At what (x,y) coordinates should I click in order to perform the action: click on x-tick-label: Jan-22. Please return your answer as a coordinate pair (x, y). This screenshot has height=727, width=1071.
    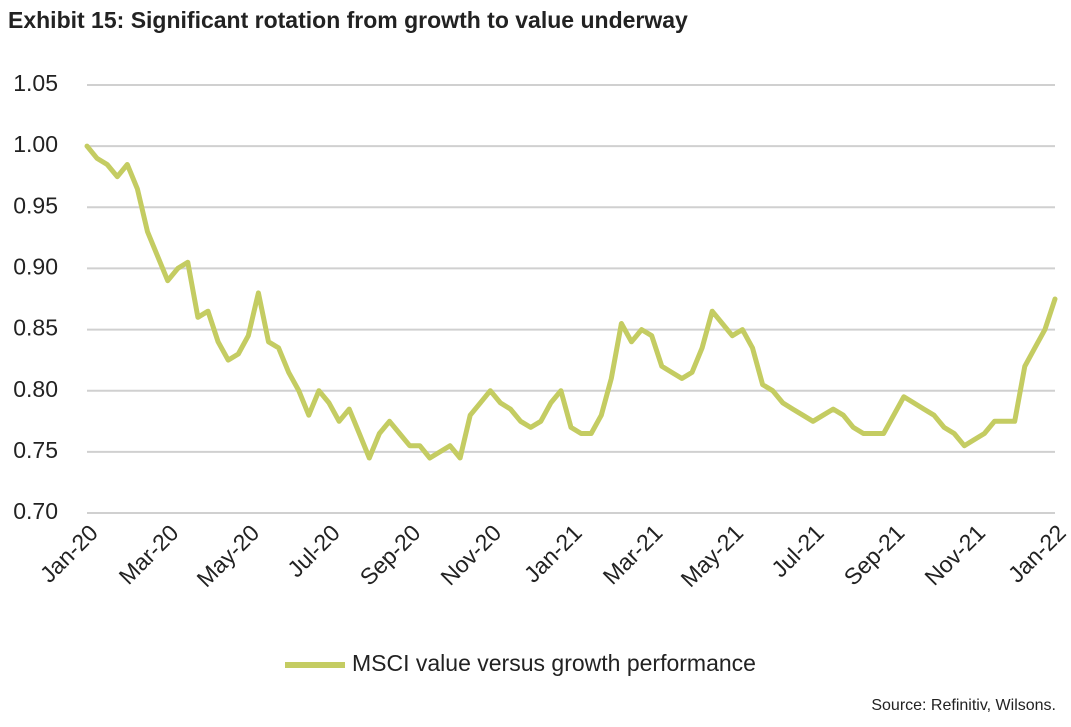
    Looking at the image, I should click on (1037, 553).